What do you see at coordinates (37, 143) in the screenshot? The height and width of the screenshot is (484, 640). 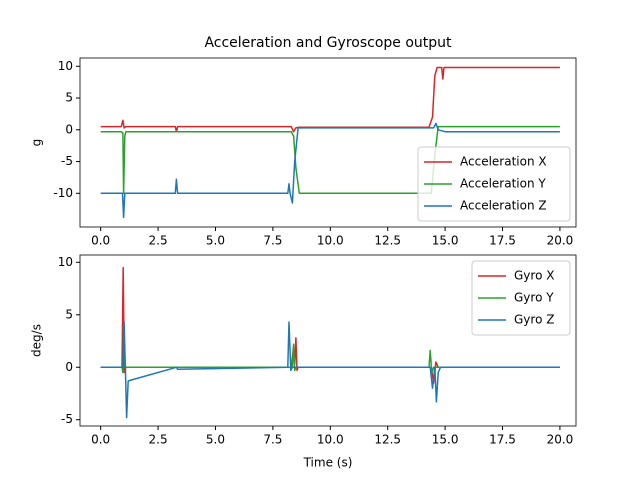 I see `y-axis-label: g` at bounding box center [37, 143].